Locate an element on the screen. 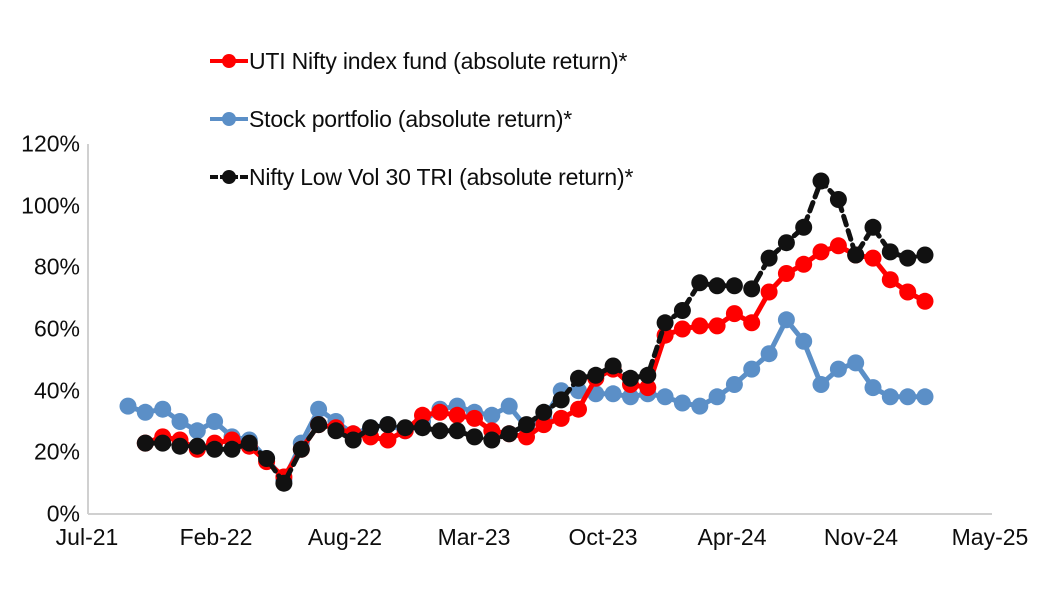 The image size is (1052, 600). legend-marker-icon-black-dashed is located at coordinates (229, 177).